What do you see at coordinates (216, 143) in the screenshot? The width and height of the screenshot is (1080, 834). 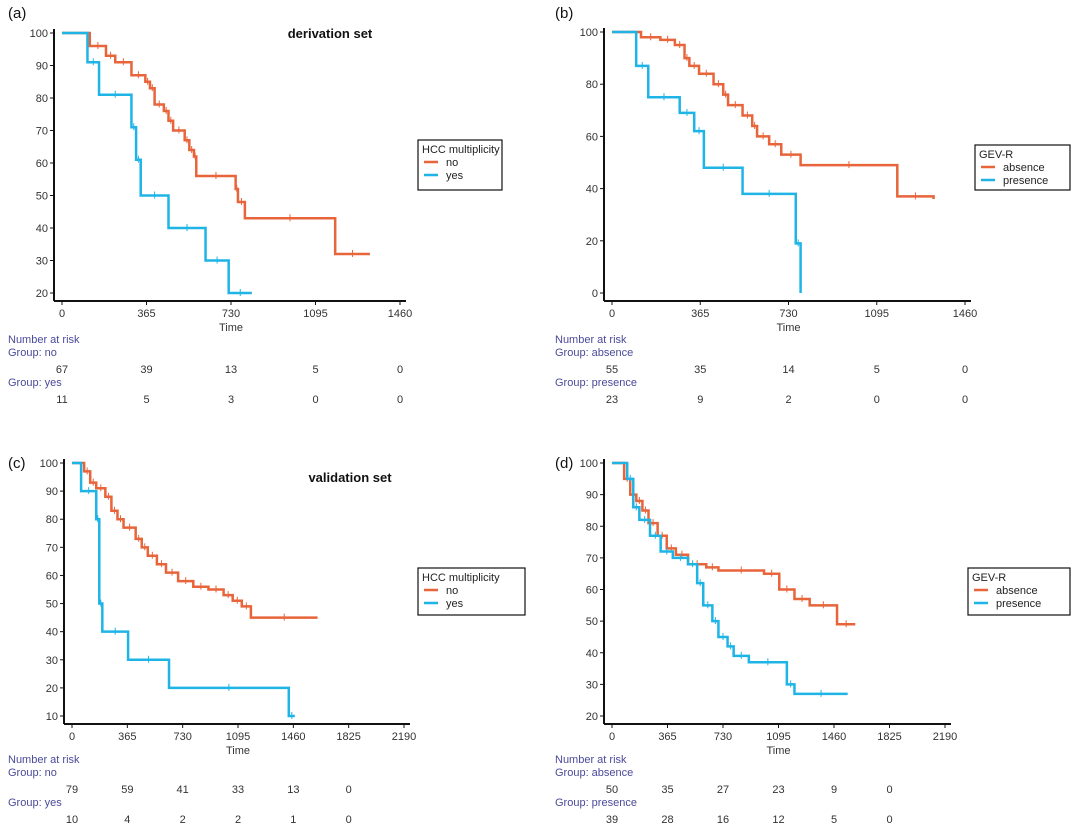 I see `km-curve-no` at bounding box center [216, 143].